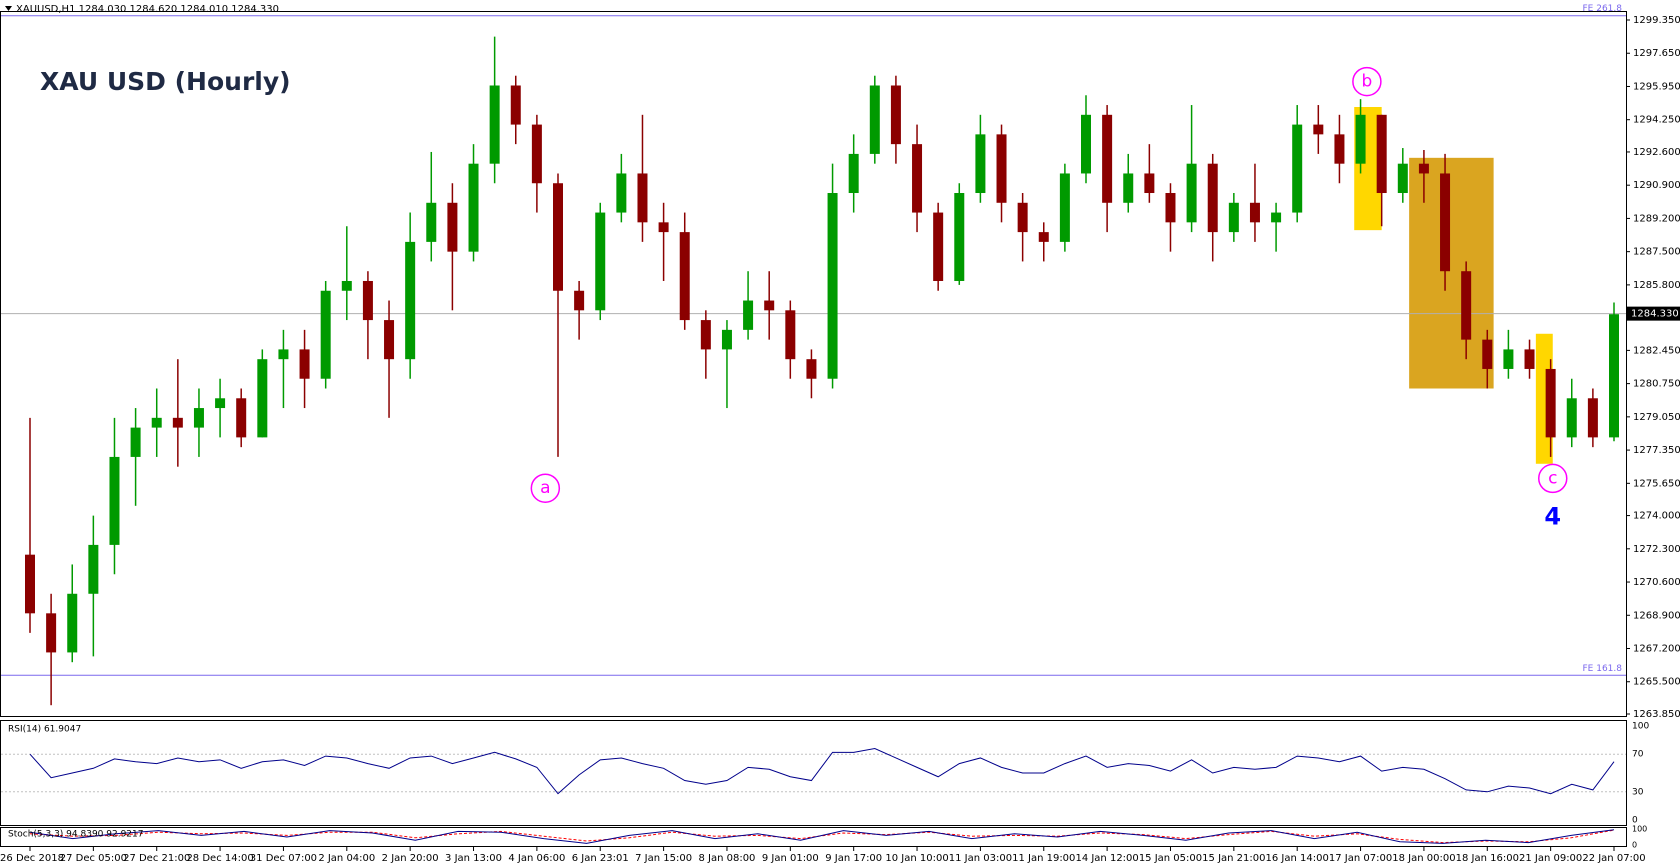  I want to click on y-tick-label: 1285.800, so click(1656, 285).